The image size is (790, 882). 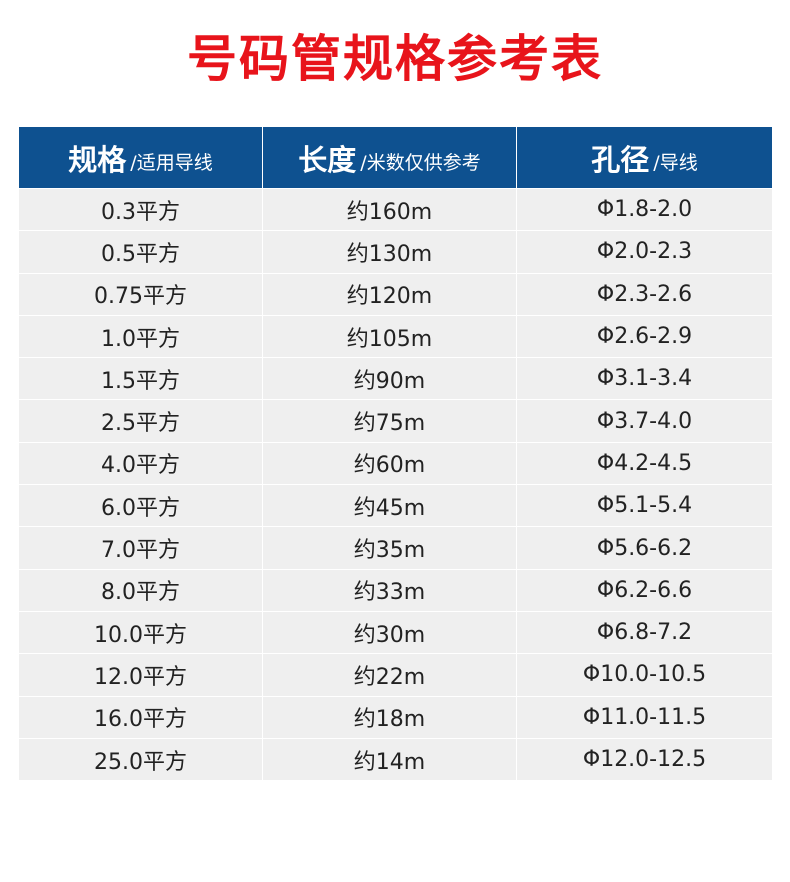 I want to click on table-cell: 0.5平方, so click(x=141, y=252).